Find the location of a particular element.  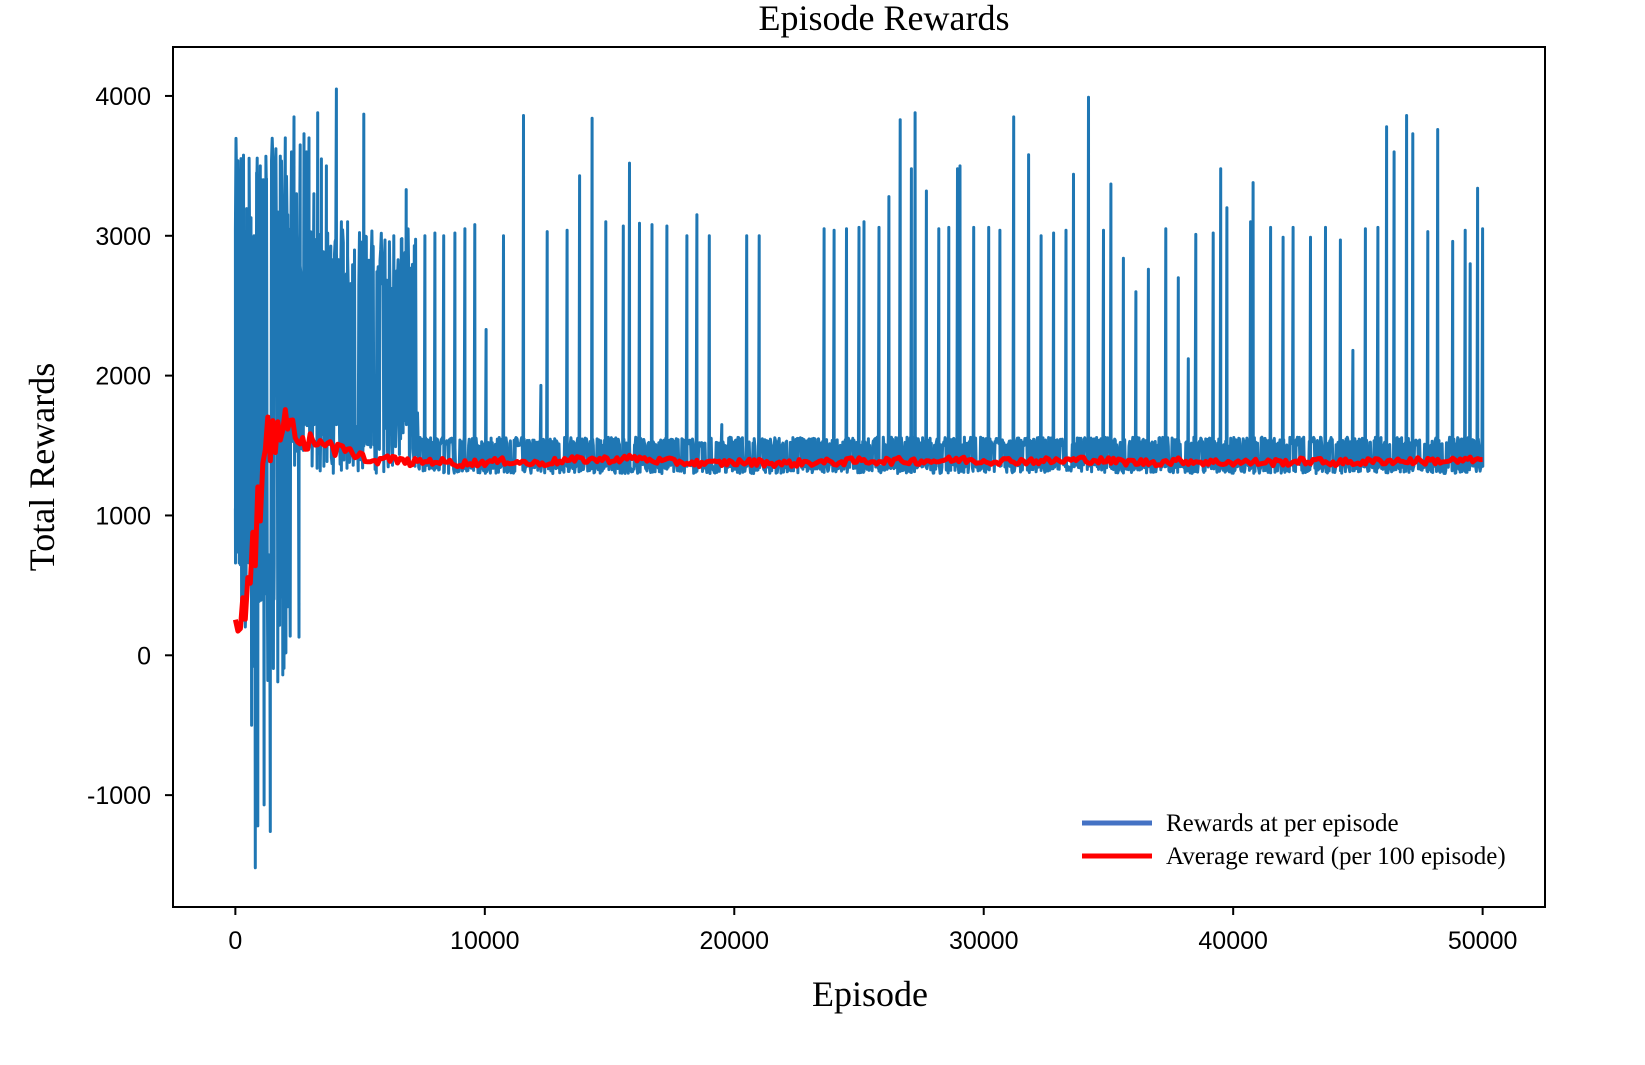

y-tick-label: 3000 is located at coordinates (123, 237).